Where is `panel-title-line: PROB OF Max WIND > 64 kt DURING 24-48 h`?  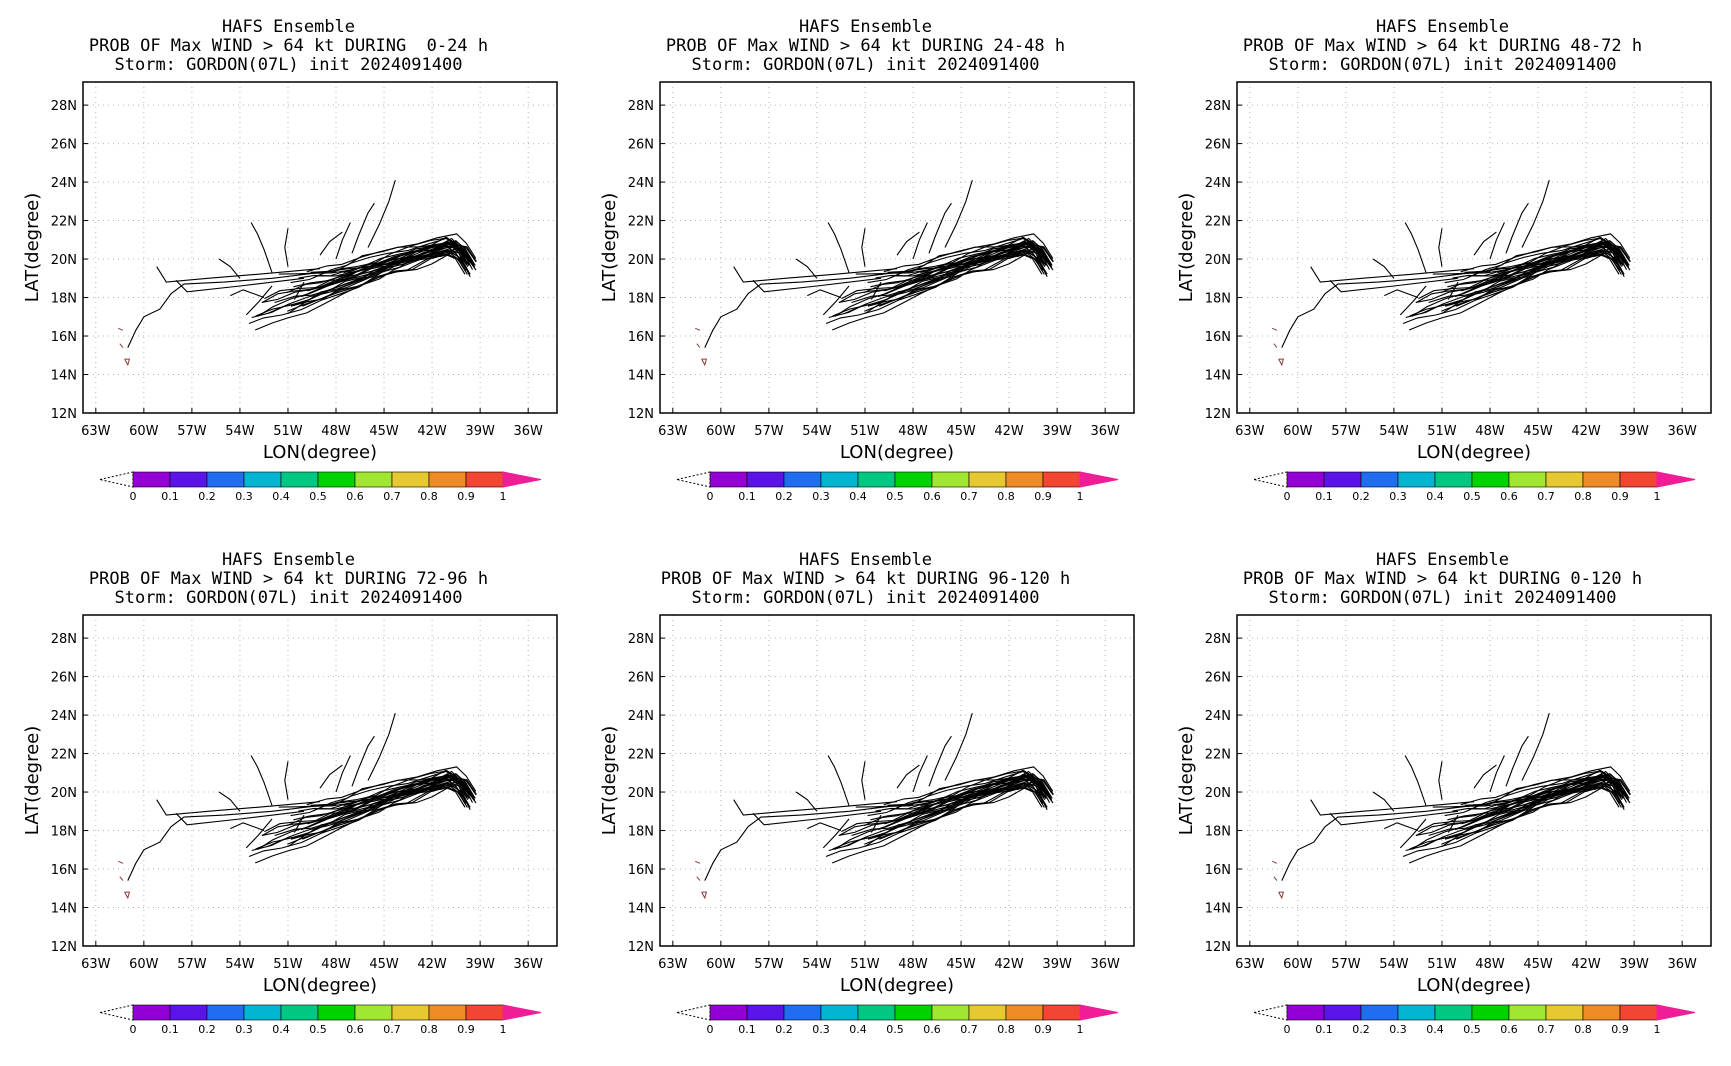
panel-title-line: PROB OF Max WIND > 64 kt DURING 24-48 h is located at coordinates (865, 46).